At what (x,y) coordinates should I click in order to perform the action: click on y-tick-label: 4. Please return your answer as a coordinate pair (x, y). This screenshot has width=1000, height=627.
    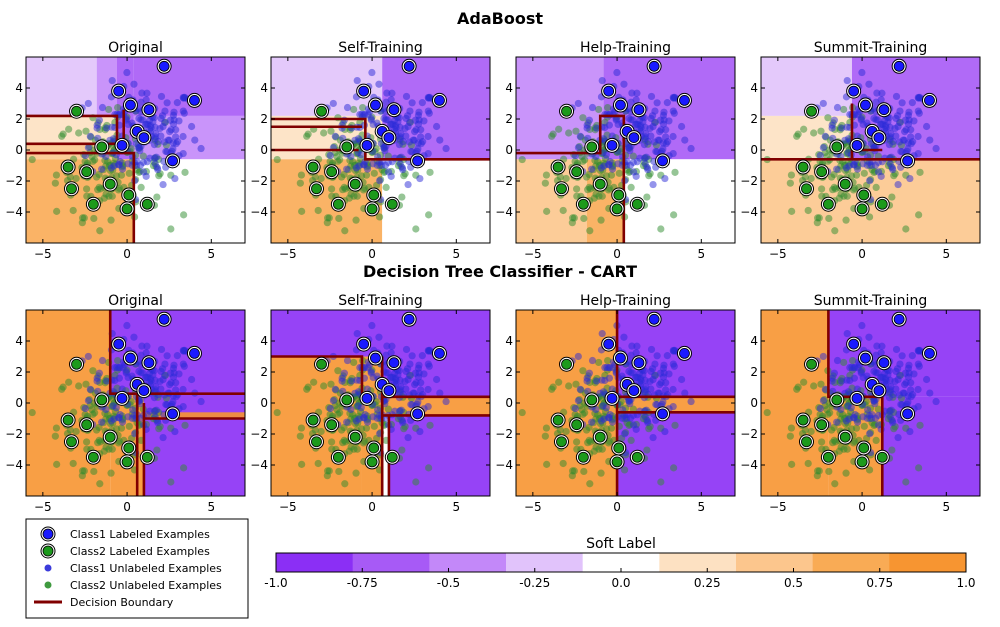
    Looking at the image, I should click on (509, 341).